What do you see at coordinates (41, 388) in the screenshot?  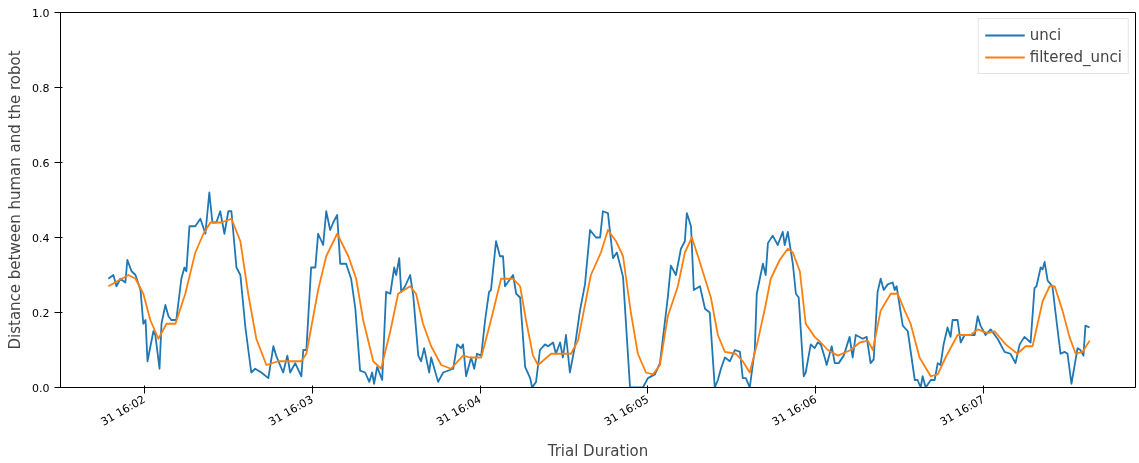 I see `y-tick-label: 0.0` at bounding box center [41, 388].